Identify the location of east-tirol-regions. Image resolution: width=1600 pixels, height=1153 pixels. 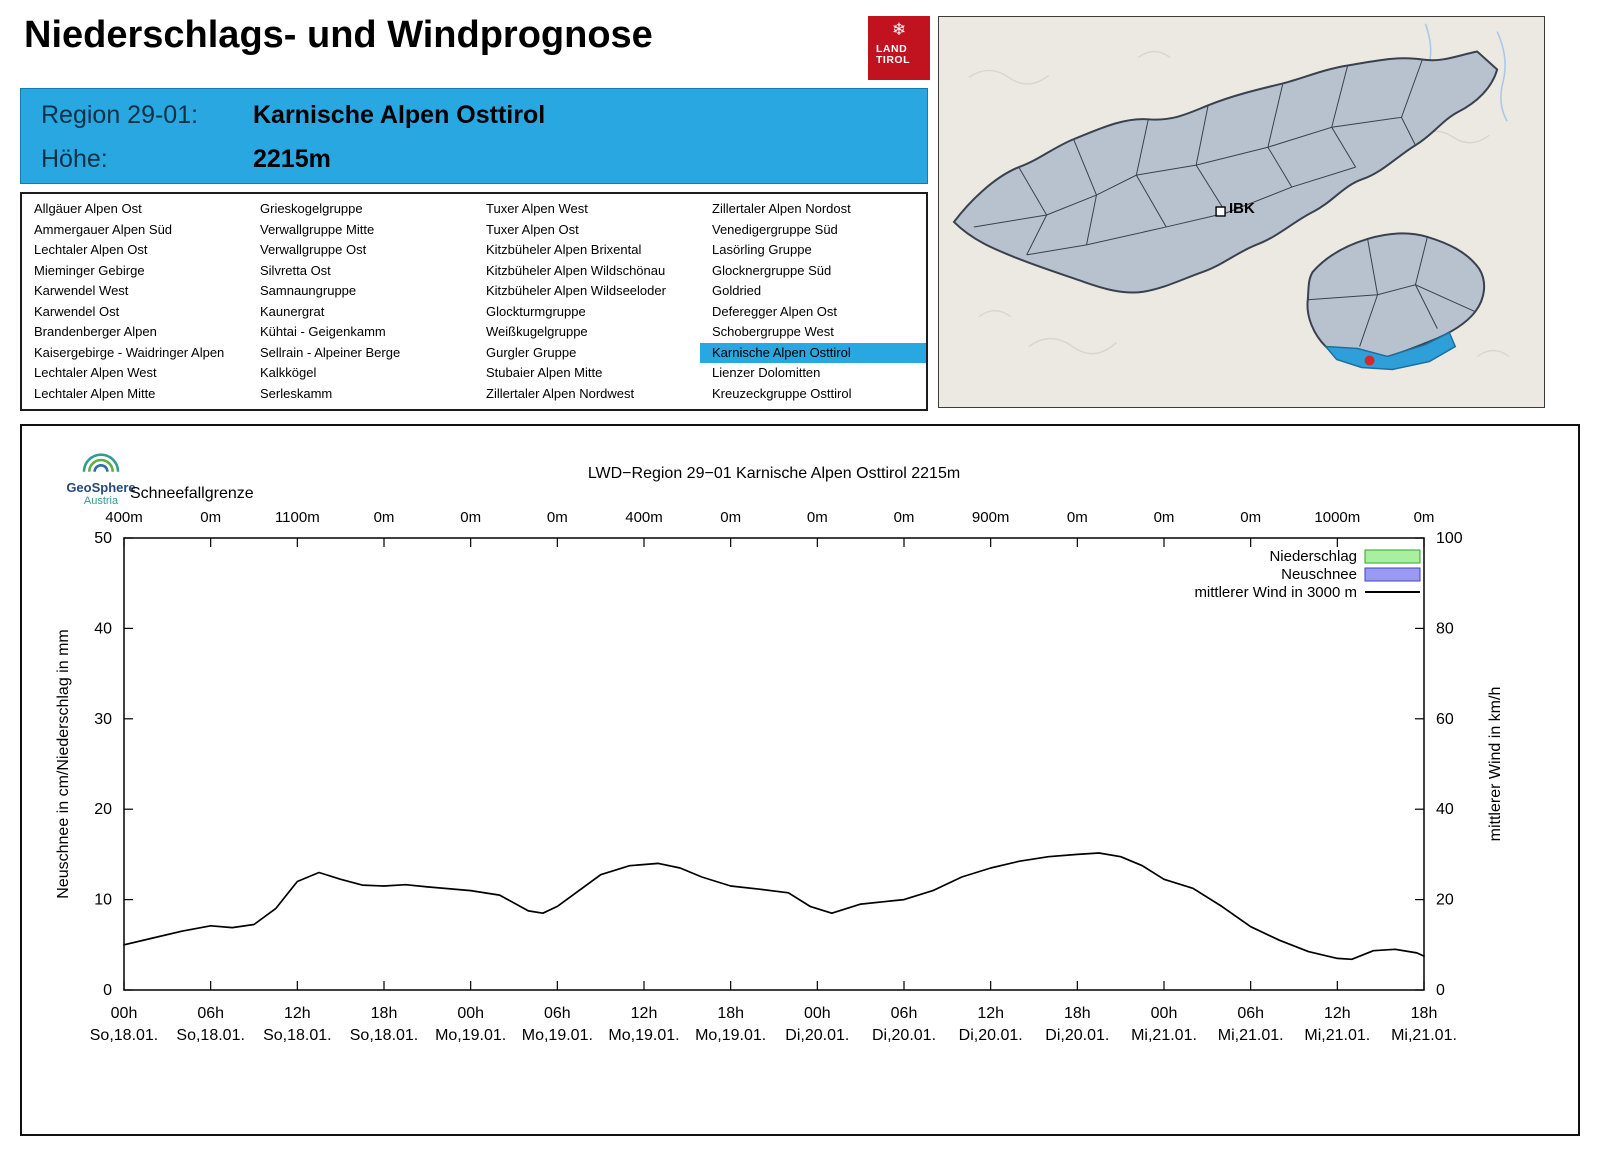
(1396, 297).